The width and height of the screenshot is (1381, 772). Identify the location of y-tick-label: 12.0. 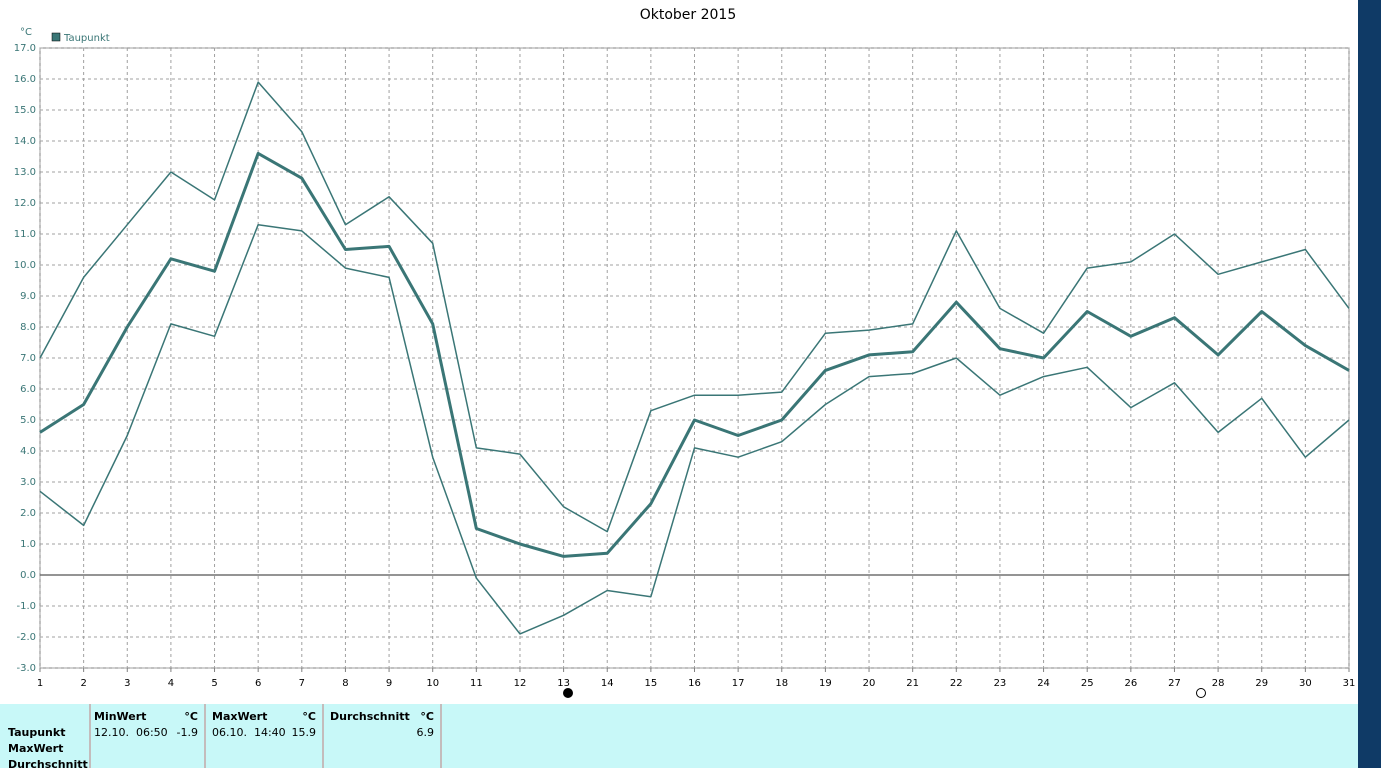
(25, 203).